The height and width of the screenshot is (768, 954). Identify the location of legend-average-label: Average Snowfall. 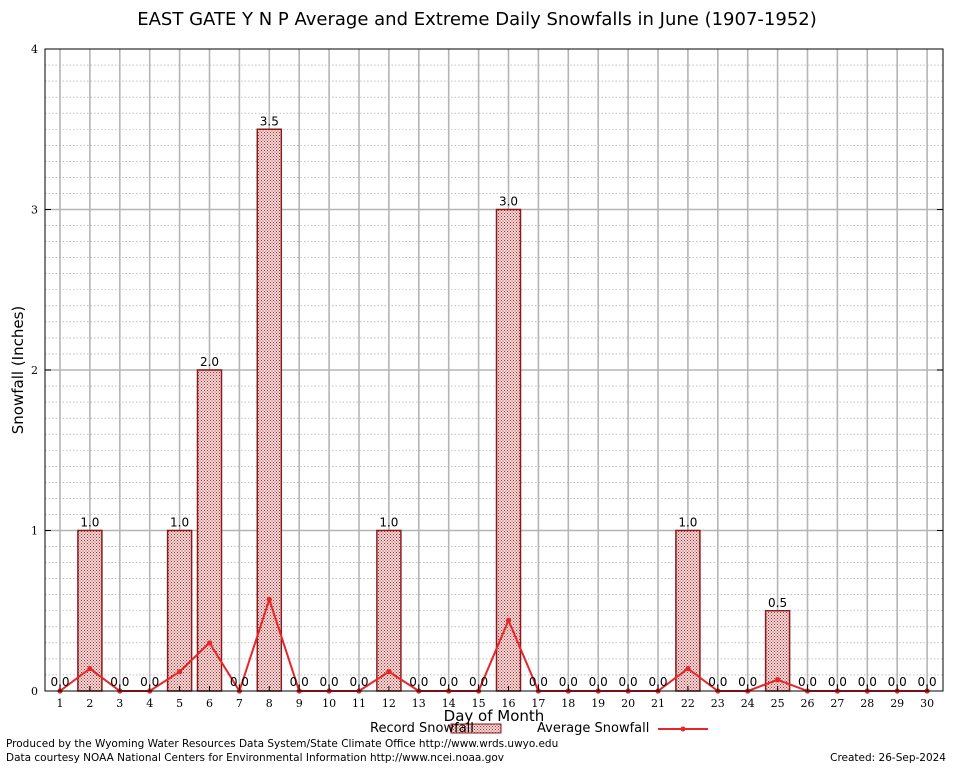
(593, 728).